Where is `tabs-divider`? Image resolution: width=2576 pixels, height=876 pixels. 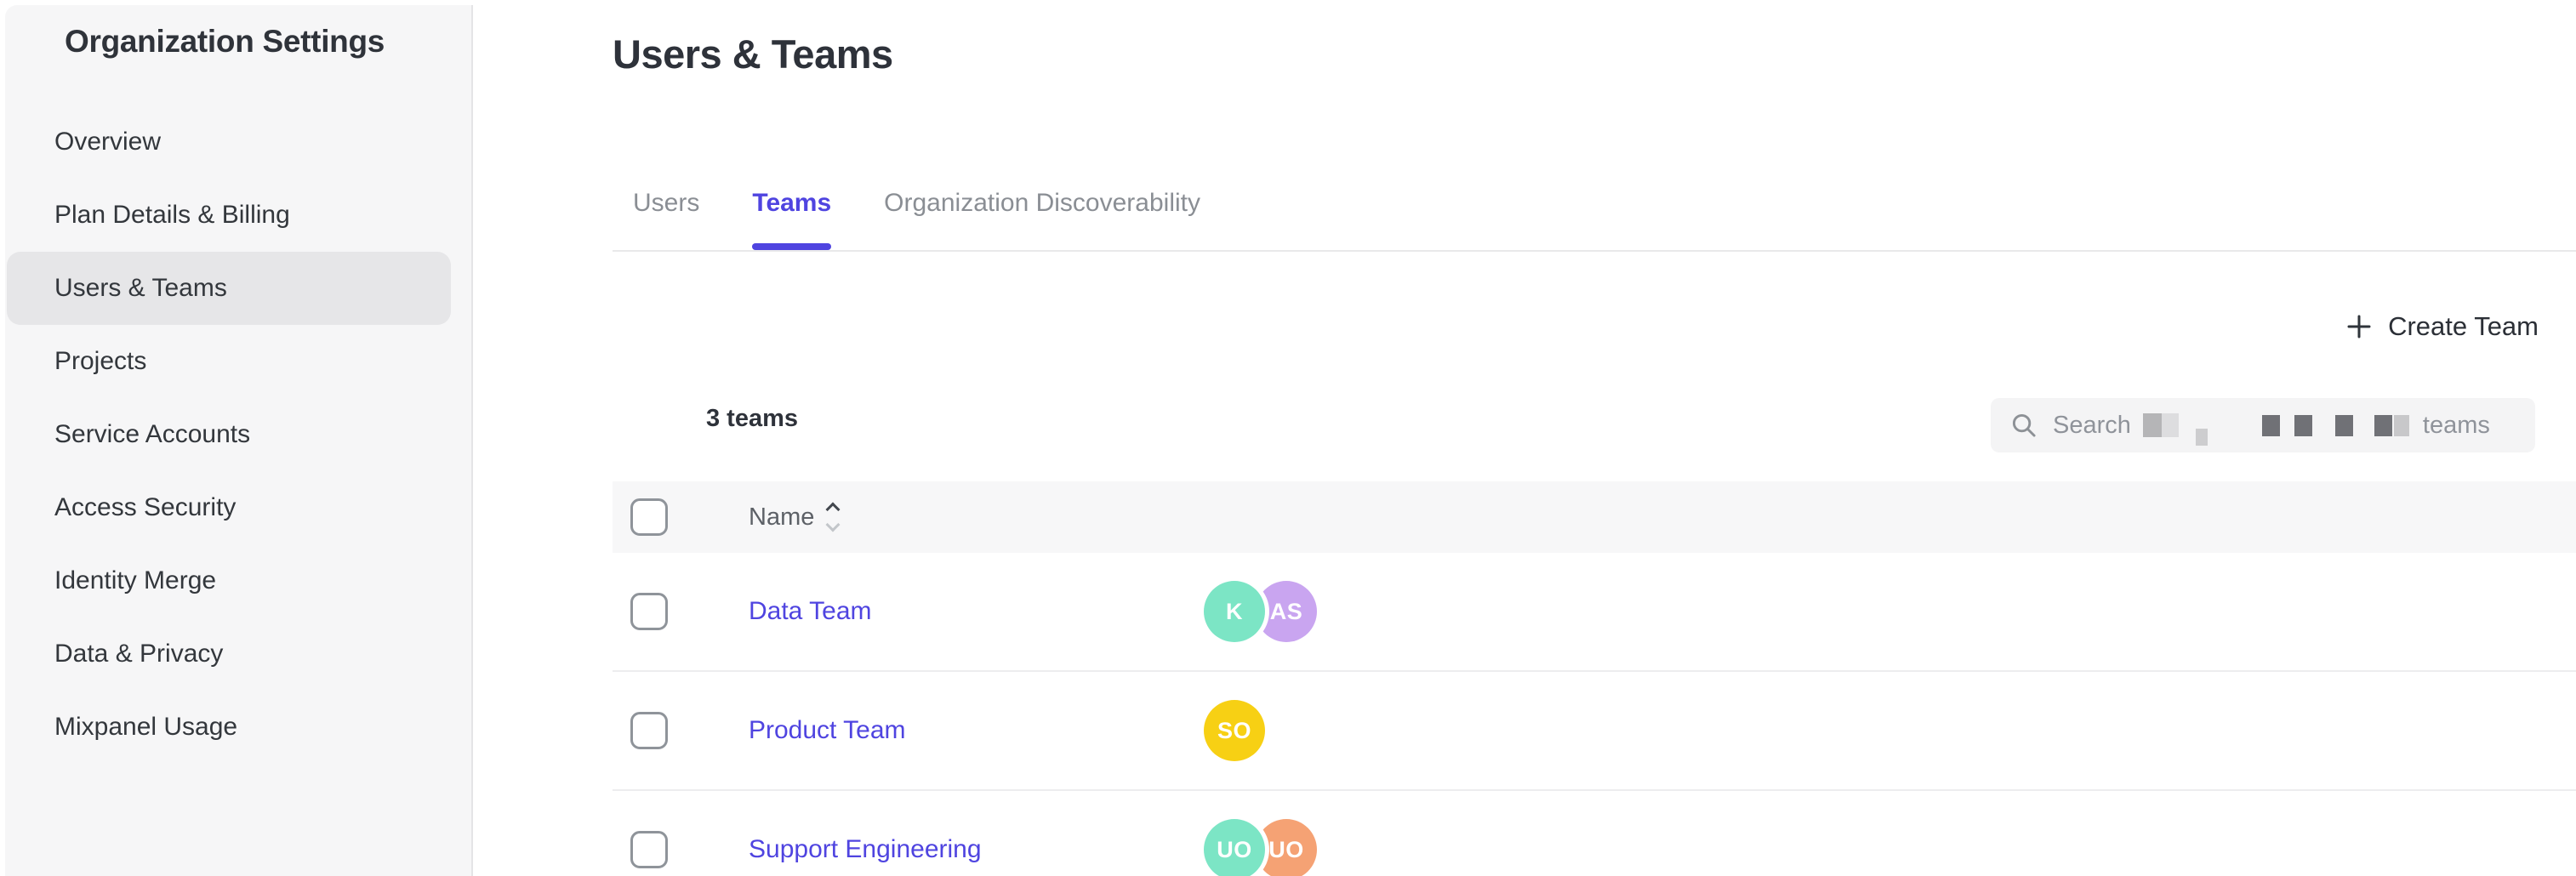 tabs-divider is located at coordinates (1594, 251).